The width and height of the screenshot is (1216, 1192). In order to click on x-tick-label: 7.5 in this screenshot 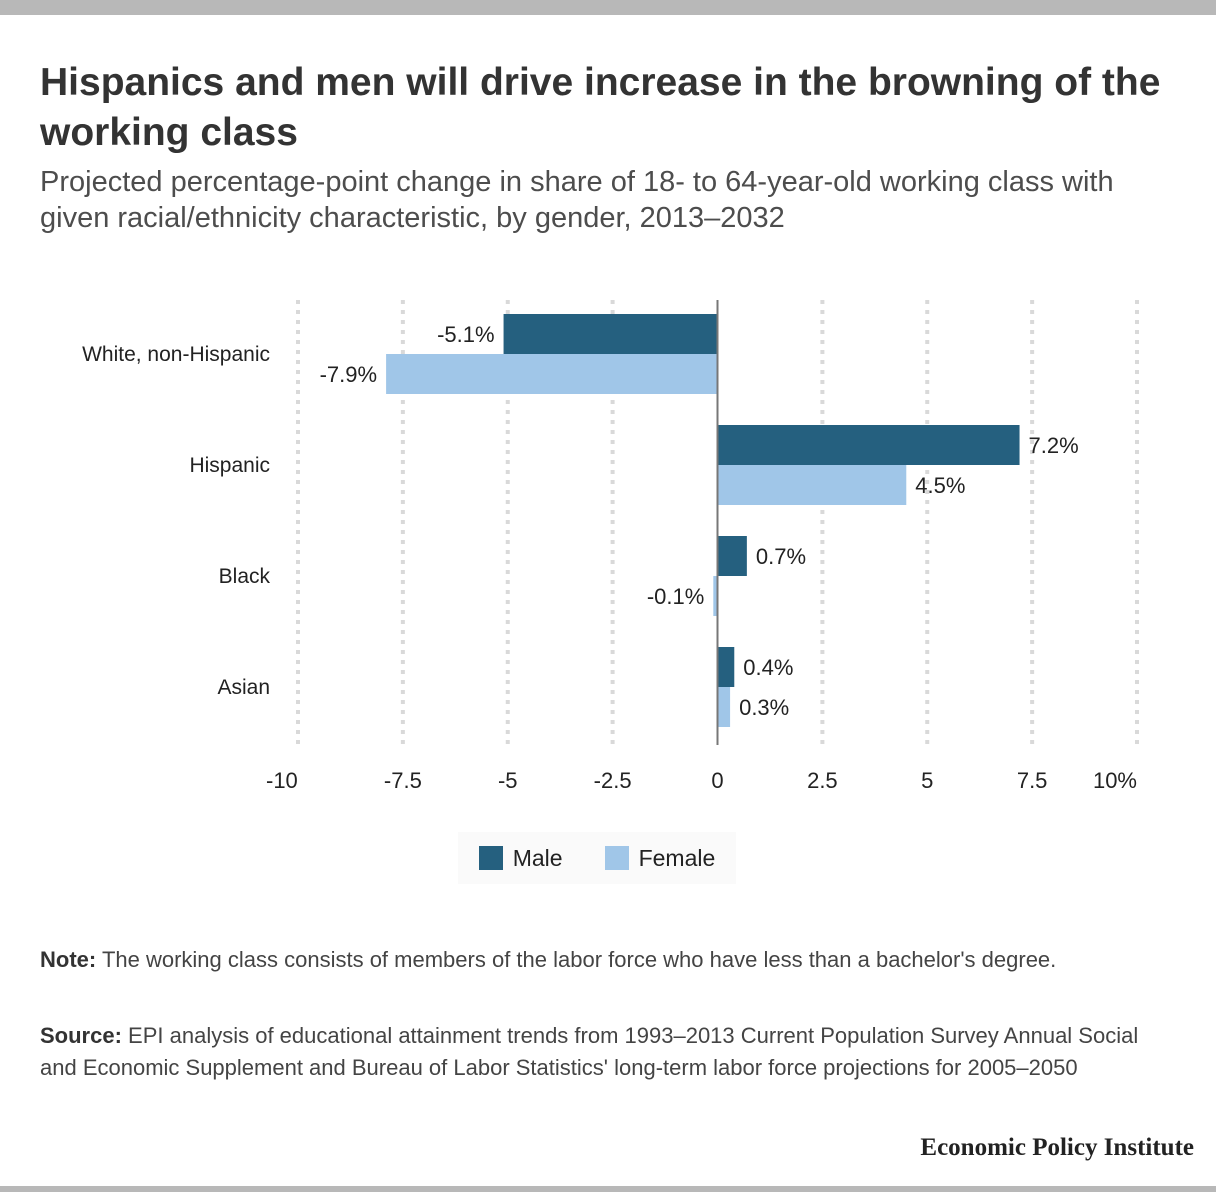, I will do `click(1032, 780)`.